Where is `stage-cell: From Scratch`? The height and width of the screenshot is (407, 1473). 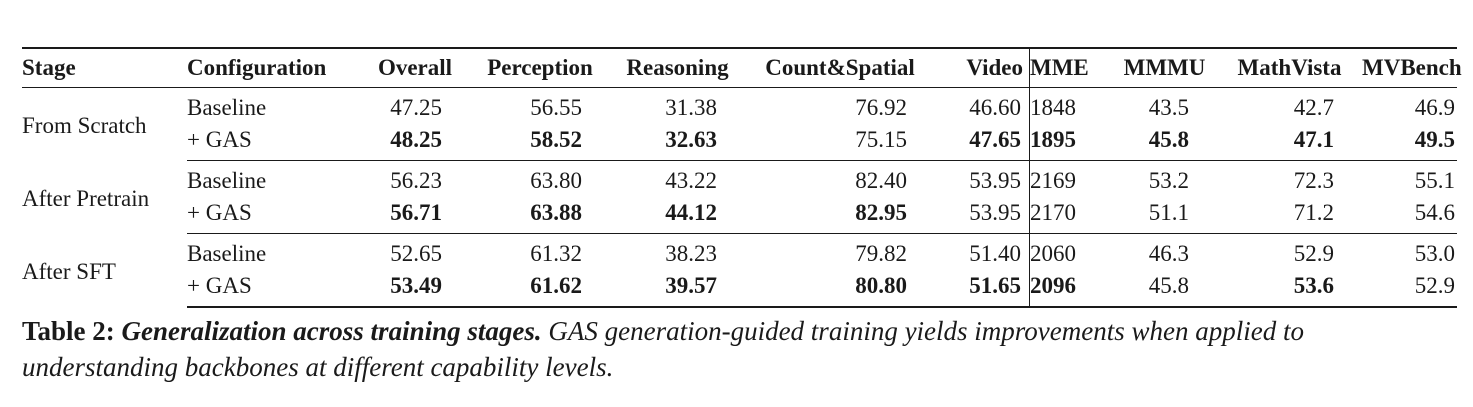 stage-cell: From Scratch is located at coordinates (84, 126).